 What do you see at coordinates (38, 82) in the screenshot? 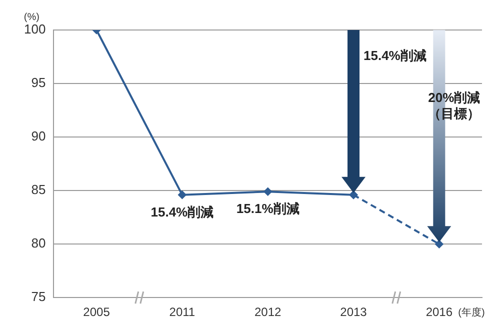
I see `y-tick-label: 95` at bounding box center [38, 82].